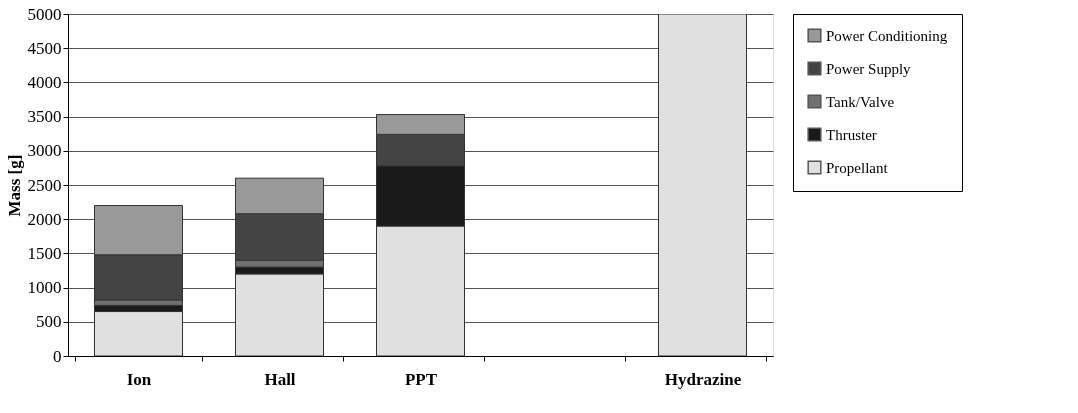  What do you see at coordinates (887, 35) in the screenshot?
I see `legend-label: Power Conditioning` at bounding box center [887, 35].